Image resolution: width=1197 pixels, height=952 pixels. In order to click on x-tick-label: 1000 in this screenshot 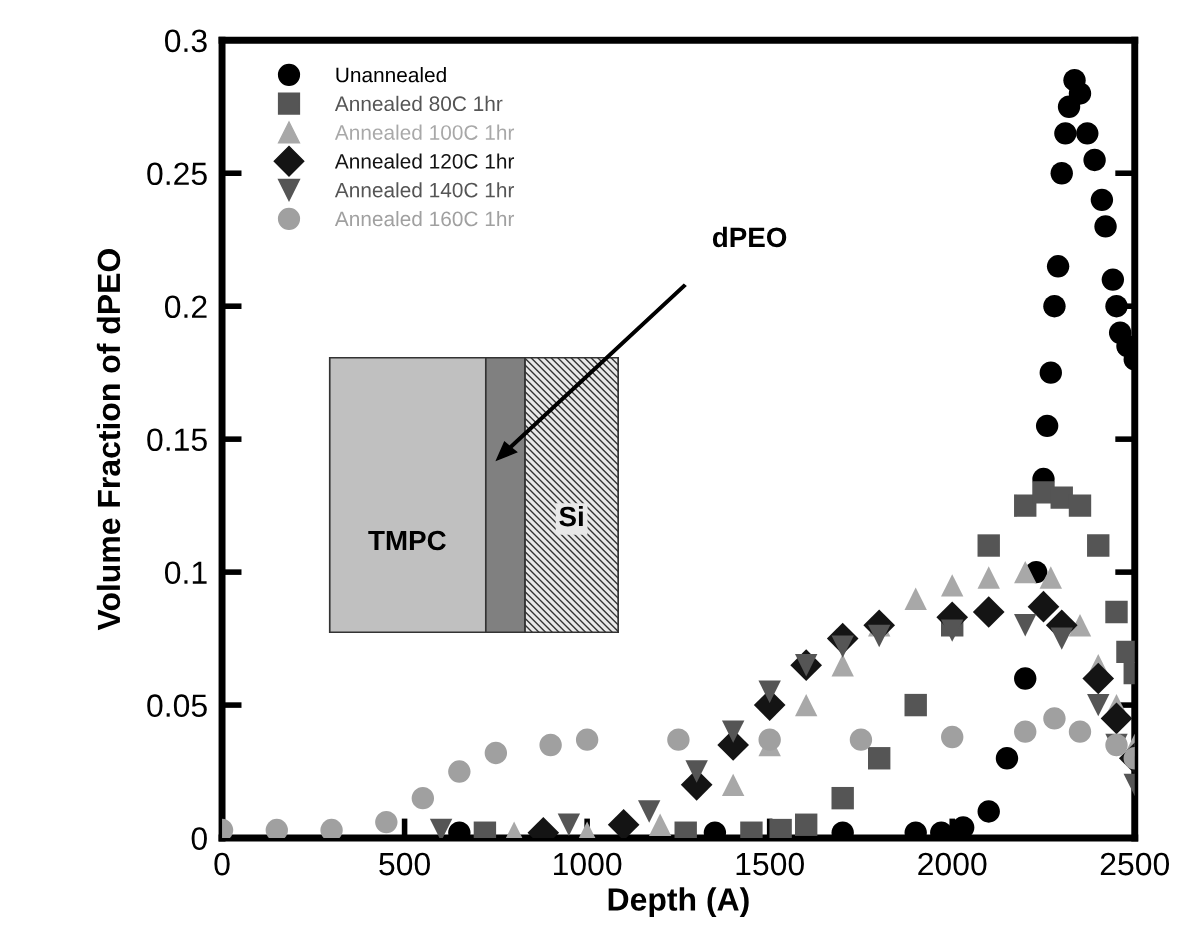, I will do `click(588, 864)`.